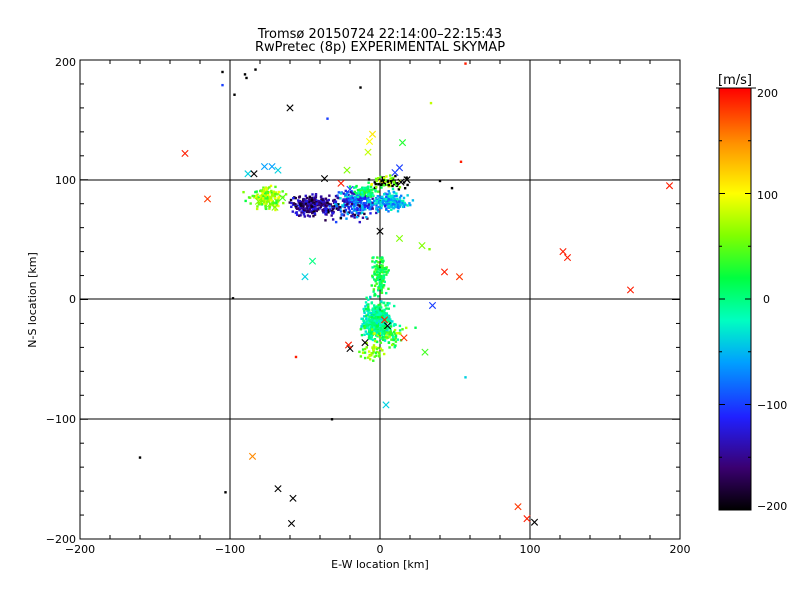  I want to click on y-axis-label: N-S location [km], so click(32, 300).